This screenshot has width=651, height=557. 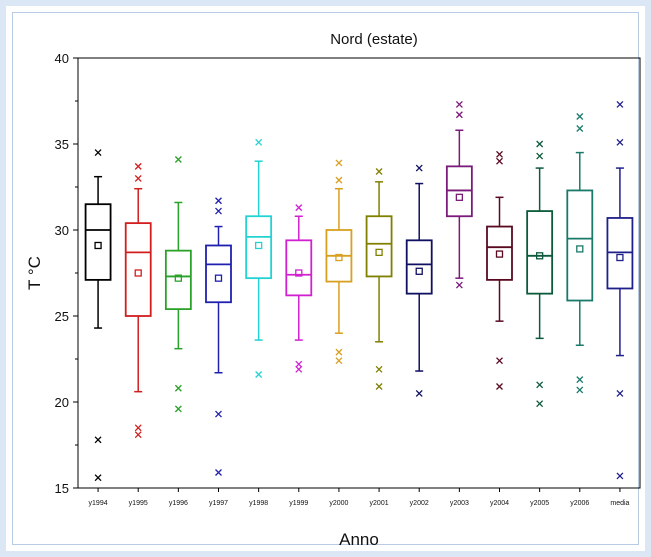 I want to click on x-tick-label: y1999, so click(x=298, y=503).